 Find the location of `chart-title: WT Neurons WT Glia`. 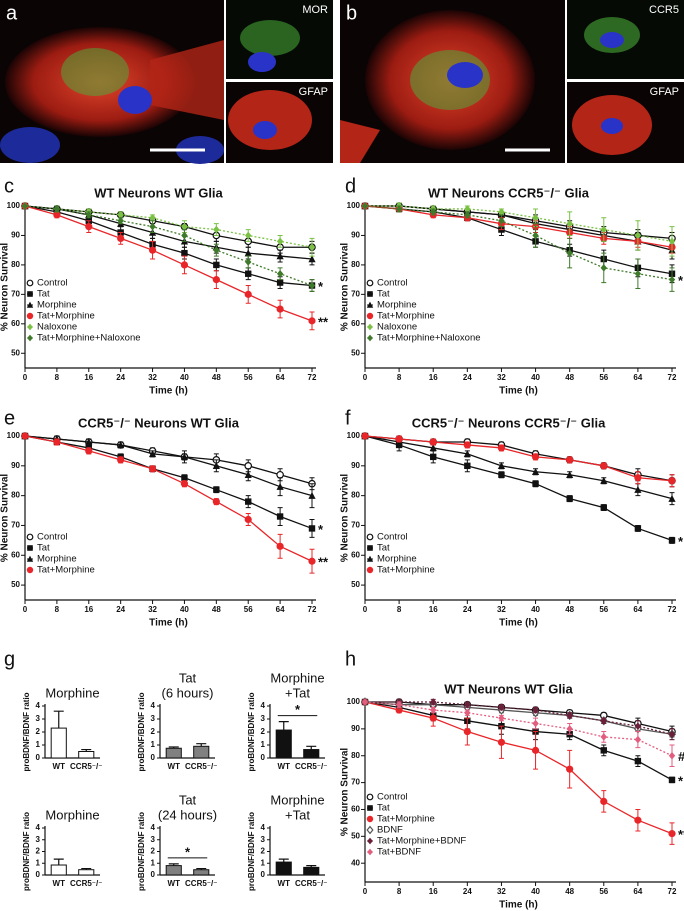

chart-title: WT Neurons WT Glia is located at coordinates (508, 688).